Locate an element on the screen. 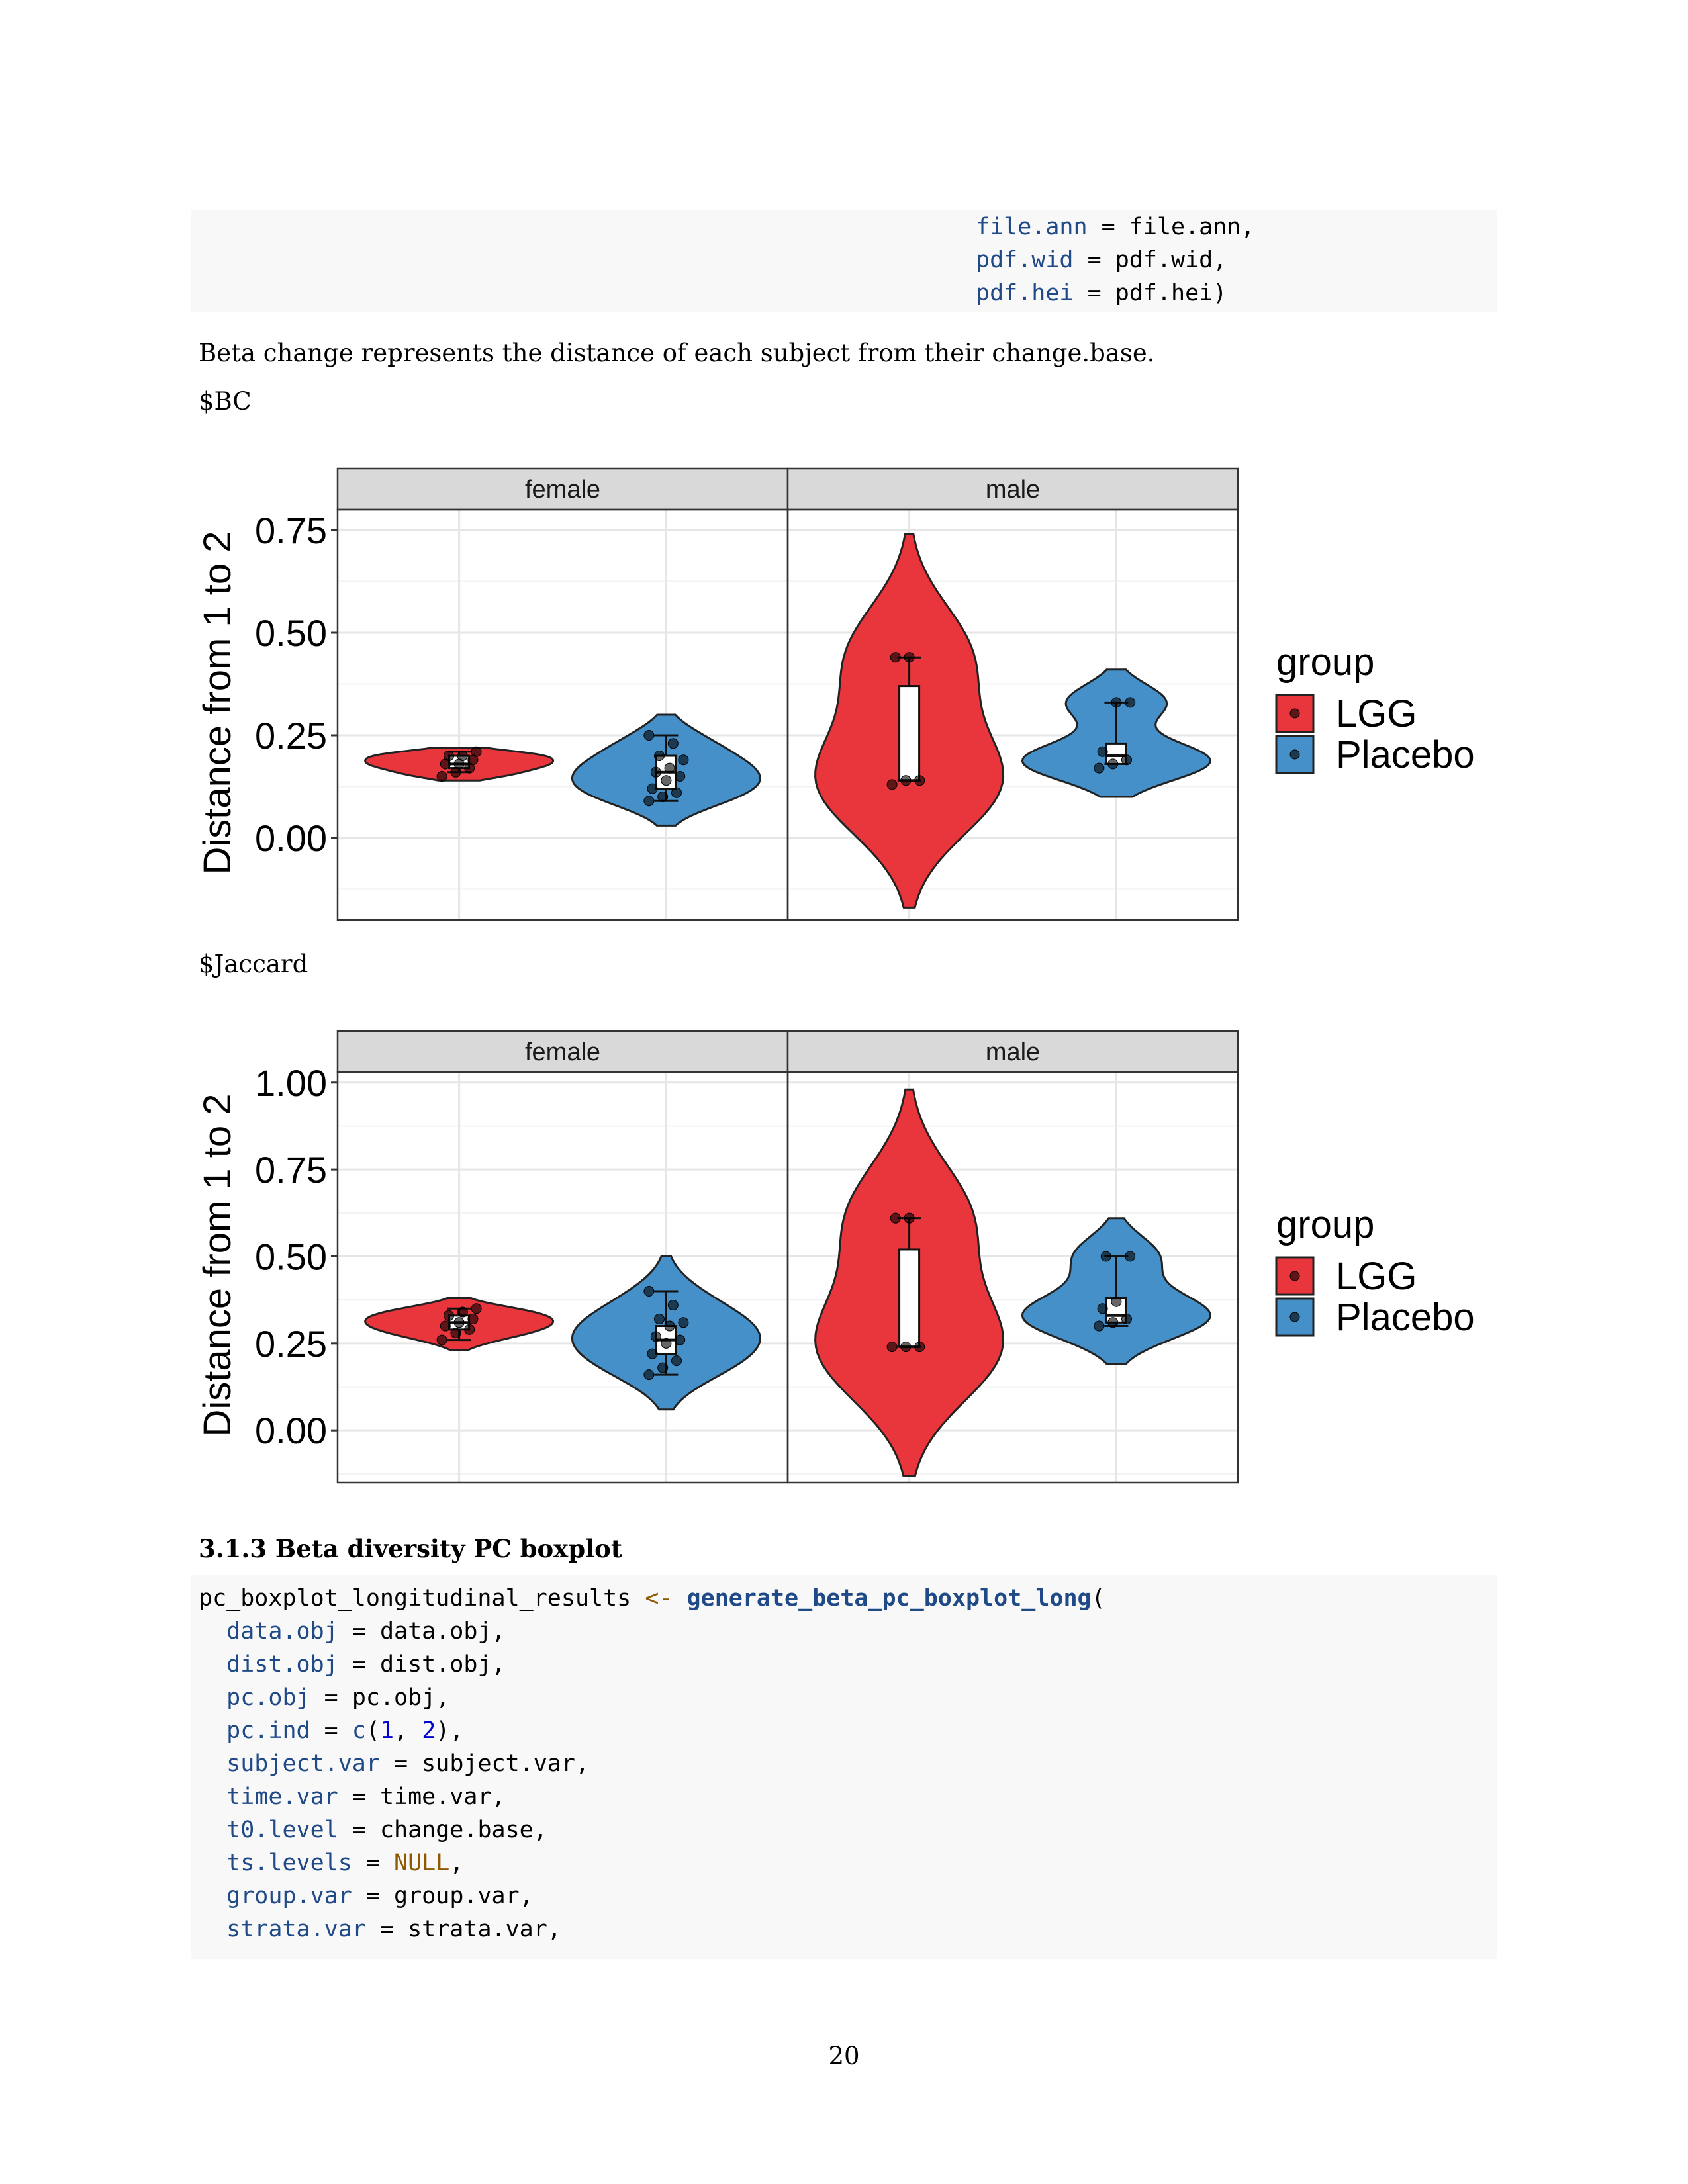 The image size is (1688, 2184). code-line: strata.var = strata.var, is located at coordinates (393, 1929).